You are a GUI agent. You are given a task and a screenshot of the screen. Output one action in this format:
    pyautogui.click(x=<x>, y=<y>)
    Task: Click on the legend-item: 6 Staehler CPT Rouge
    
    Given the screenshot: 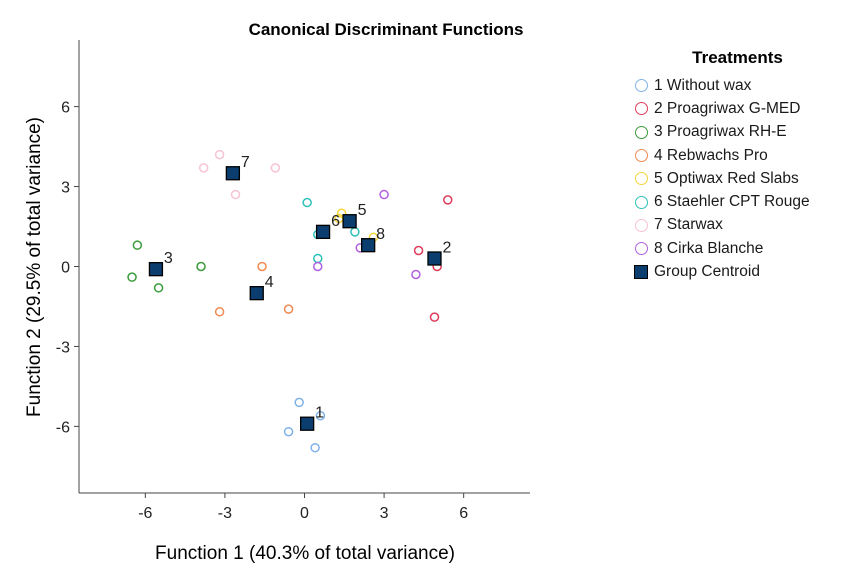 What is the action you would take?
    pyautogui.click(x=737, y=201)
    